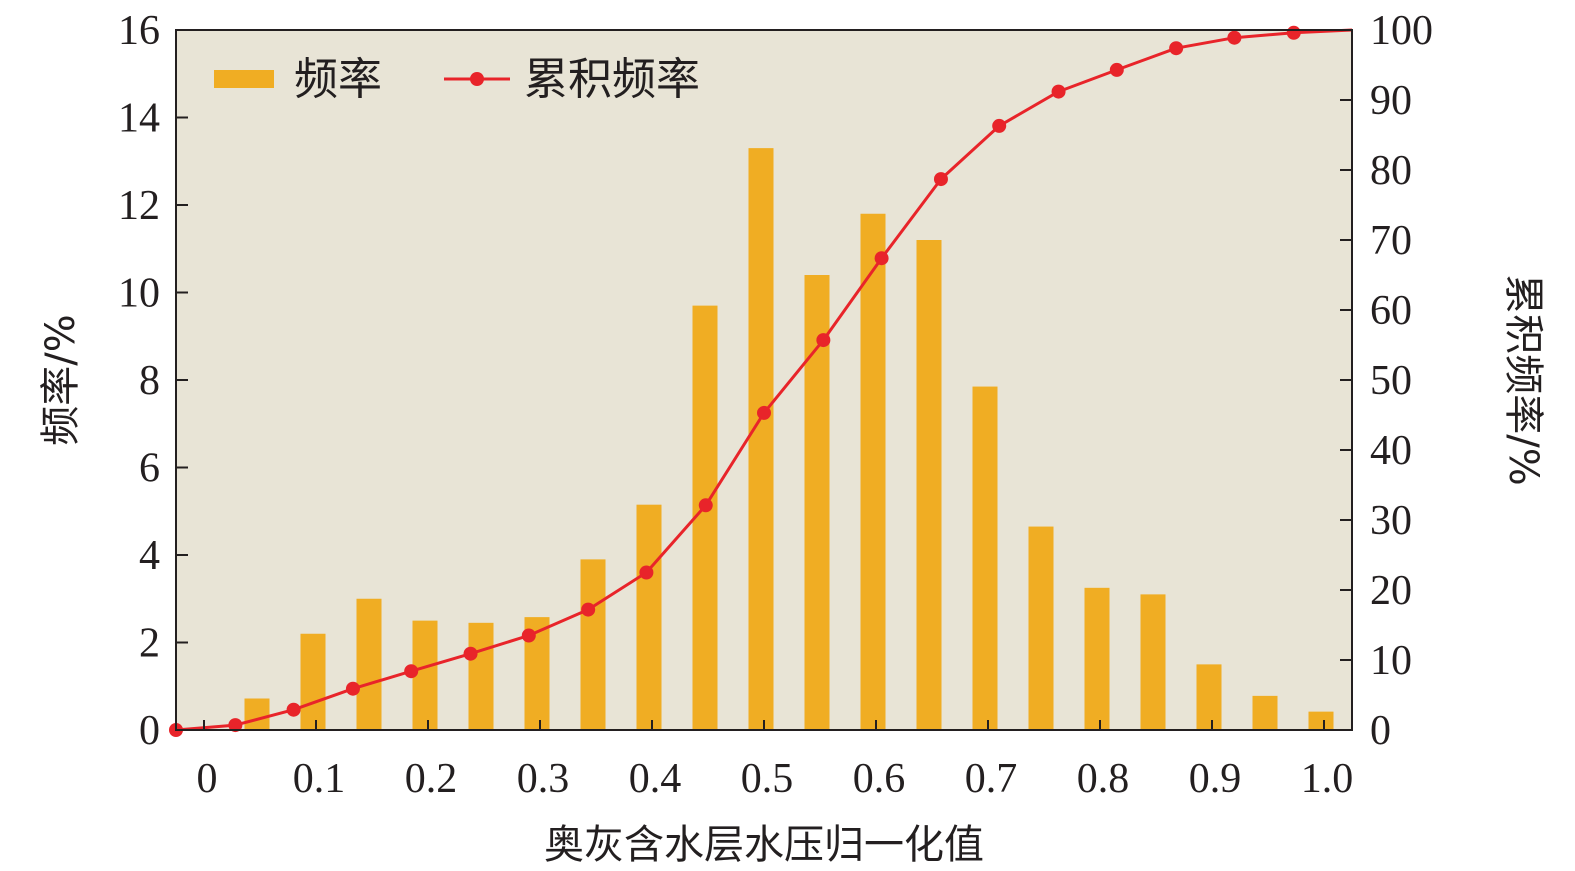 The width and height of the screenshot is (1575, 871). What do you see at coordinates (1391, 101) in the screenshot?
I see `right-y-tick-label-9: 90` at bounding box center [1391, 101].